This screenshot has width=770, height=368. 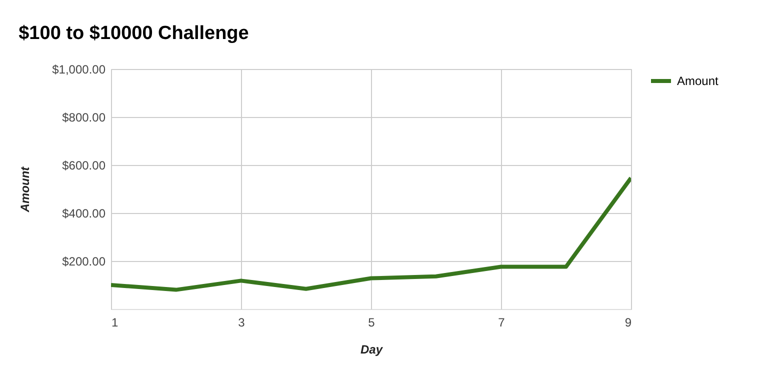 I want to click on y-axis-title: Amount, so click(x=25, y=190).